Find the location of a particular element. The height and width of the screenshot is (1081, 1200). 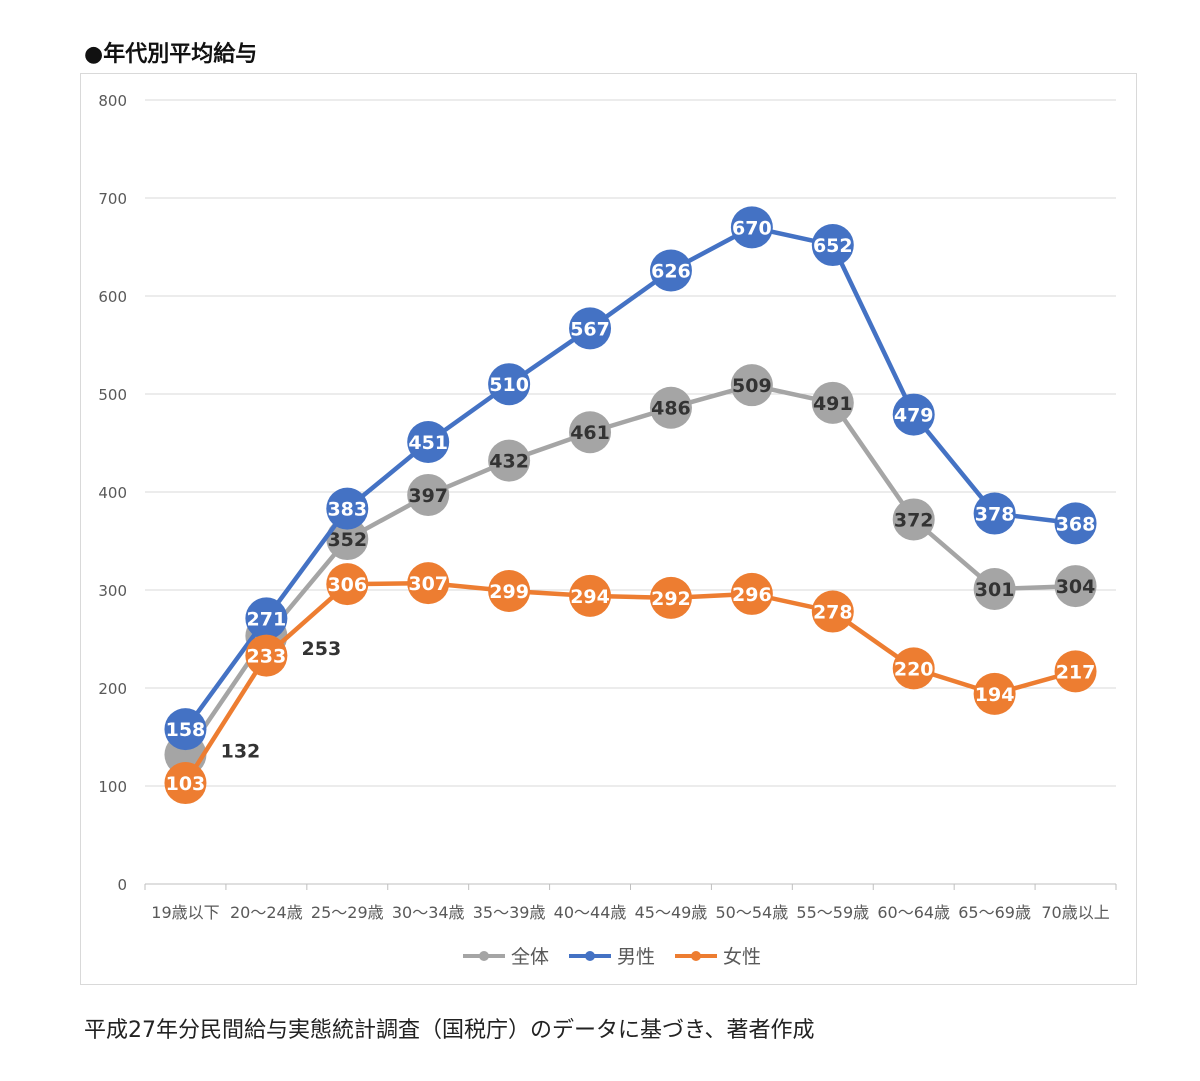

data-label: 461 is located at coordinates (590, 433).